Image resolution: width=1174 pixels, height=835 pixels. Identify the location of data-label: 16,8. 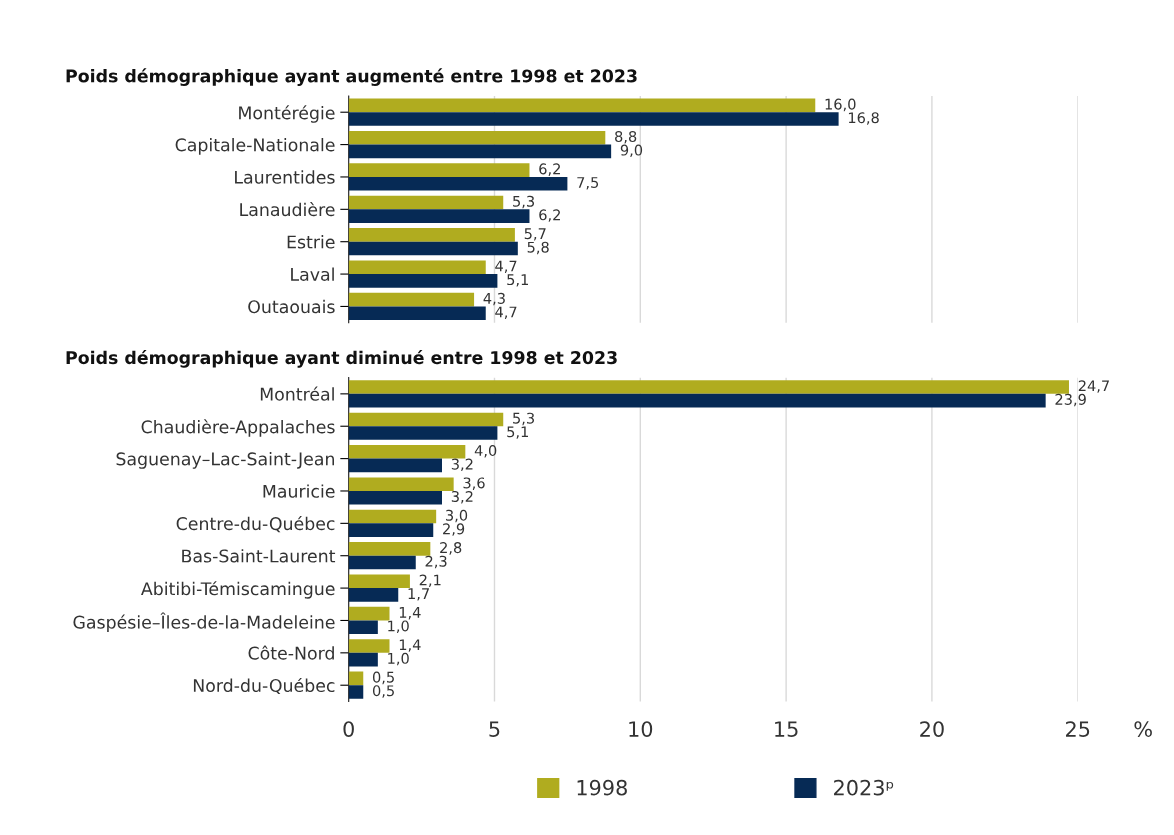
(863, 118).